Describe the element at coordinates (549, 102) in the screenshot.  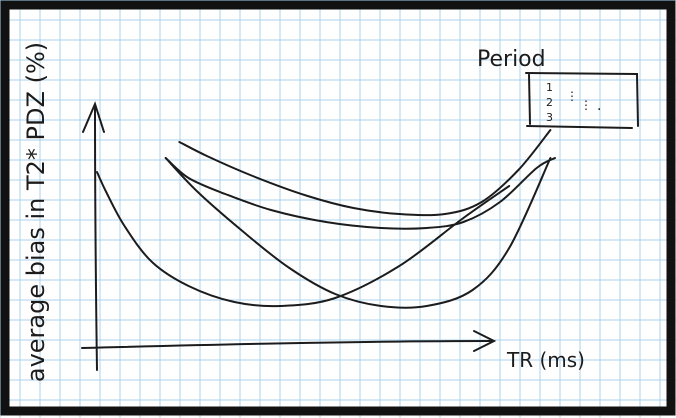
I see `legend-entry: 2` at that location.